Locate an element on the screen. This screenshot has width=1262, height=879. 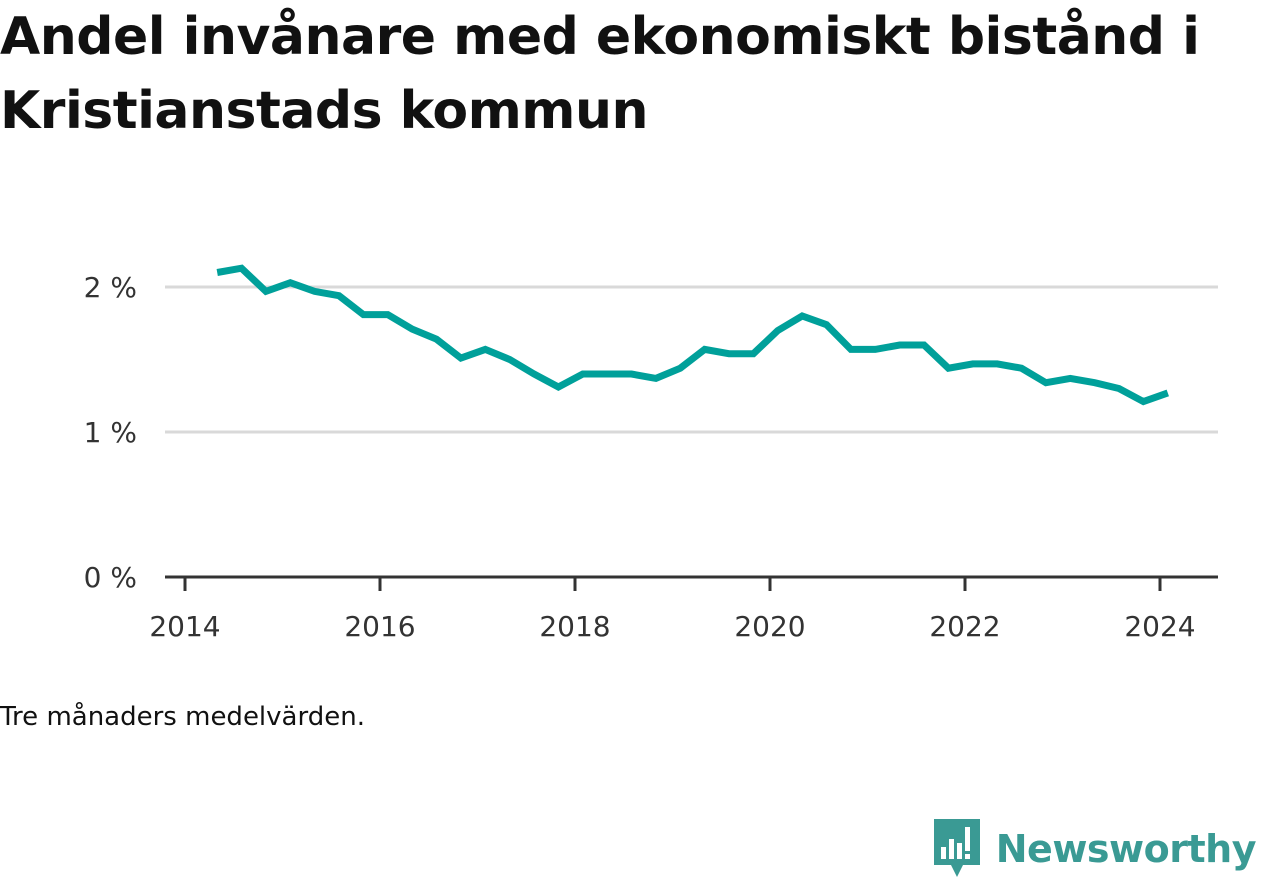
x-tick-label: 2018 is located at coordinates (574, 626).